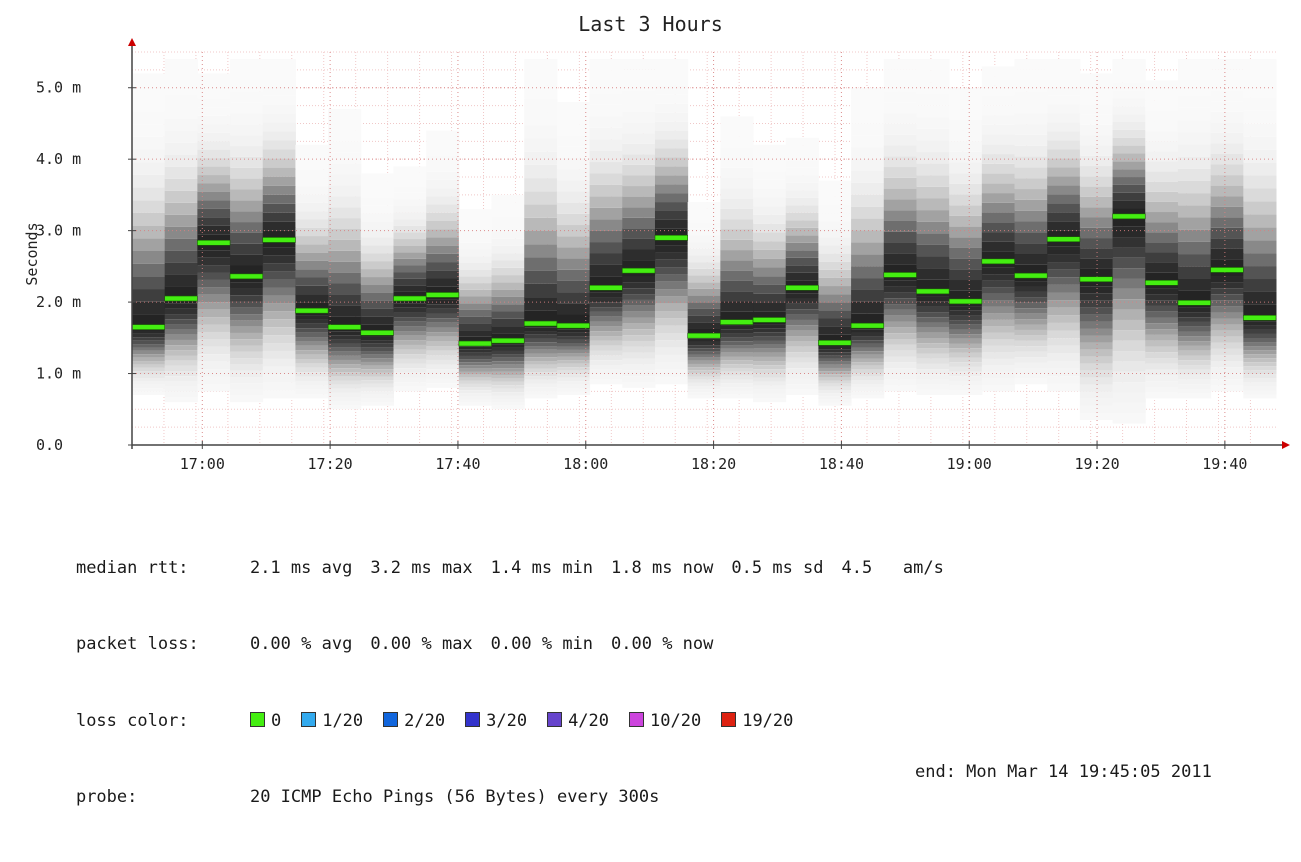  What do you see at coordinates (49, 445) in the screenshot?
I see `y-tick-label: 0.0` at bounding box center [49, 445].